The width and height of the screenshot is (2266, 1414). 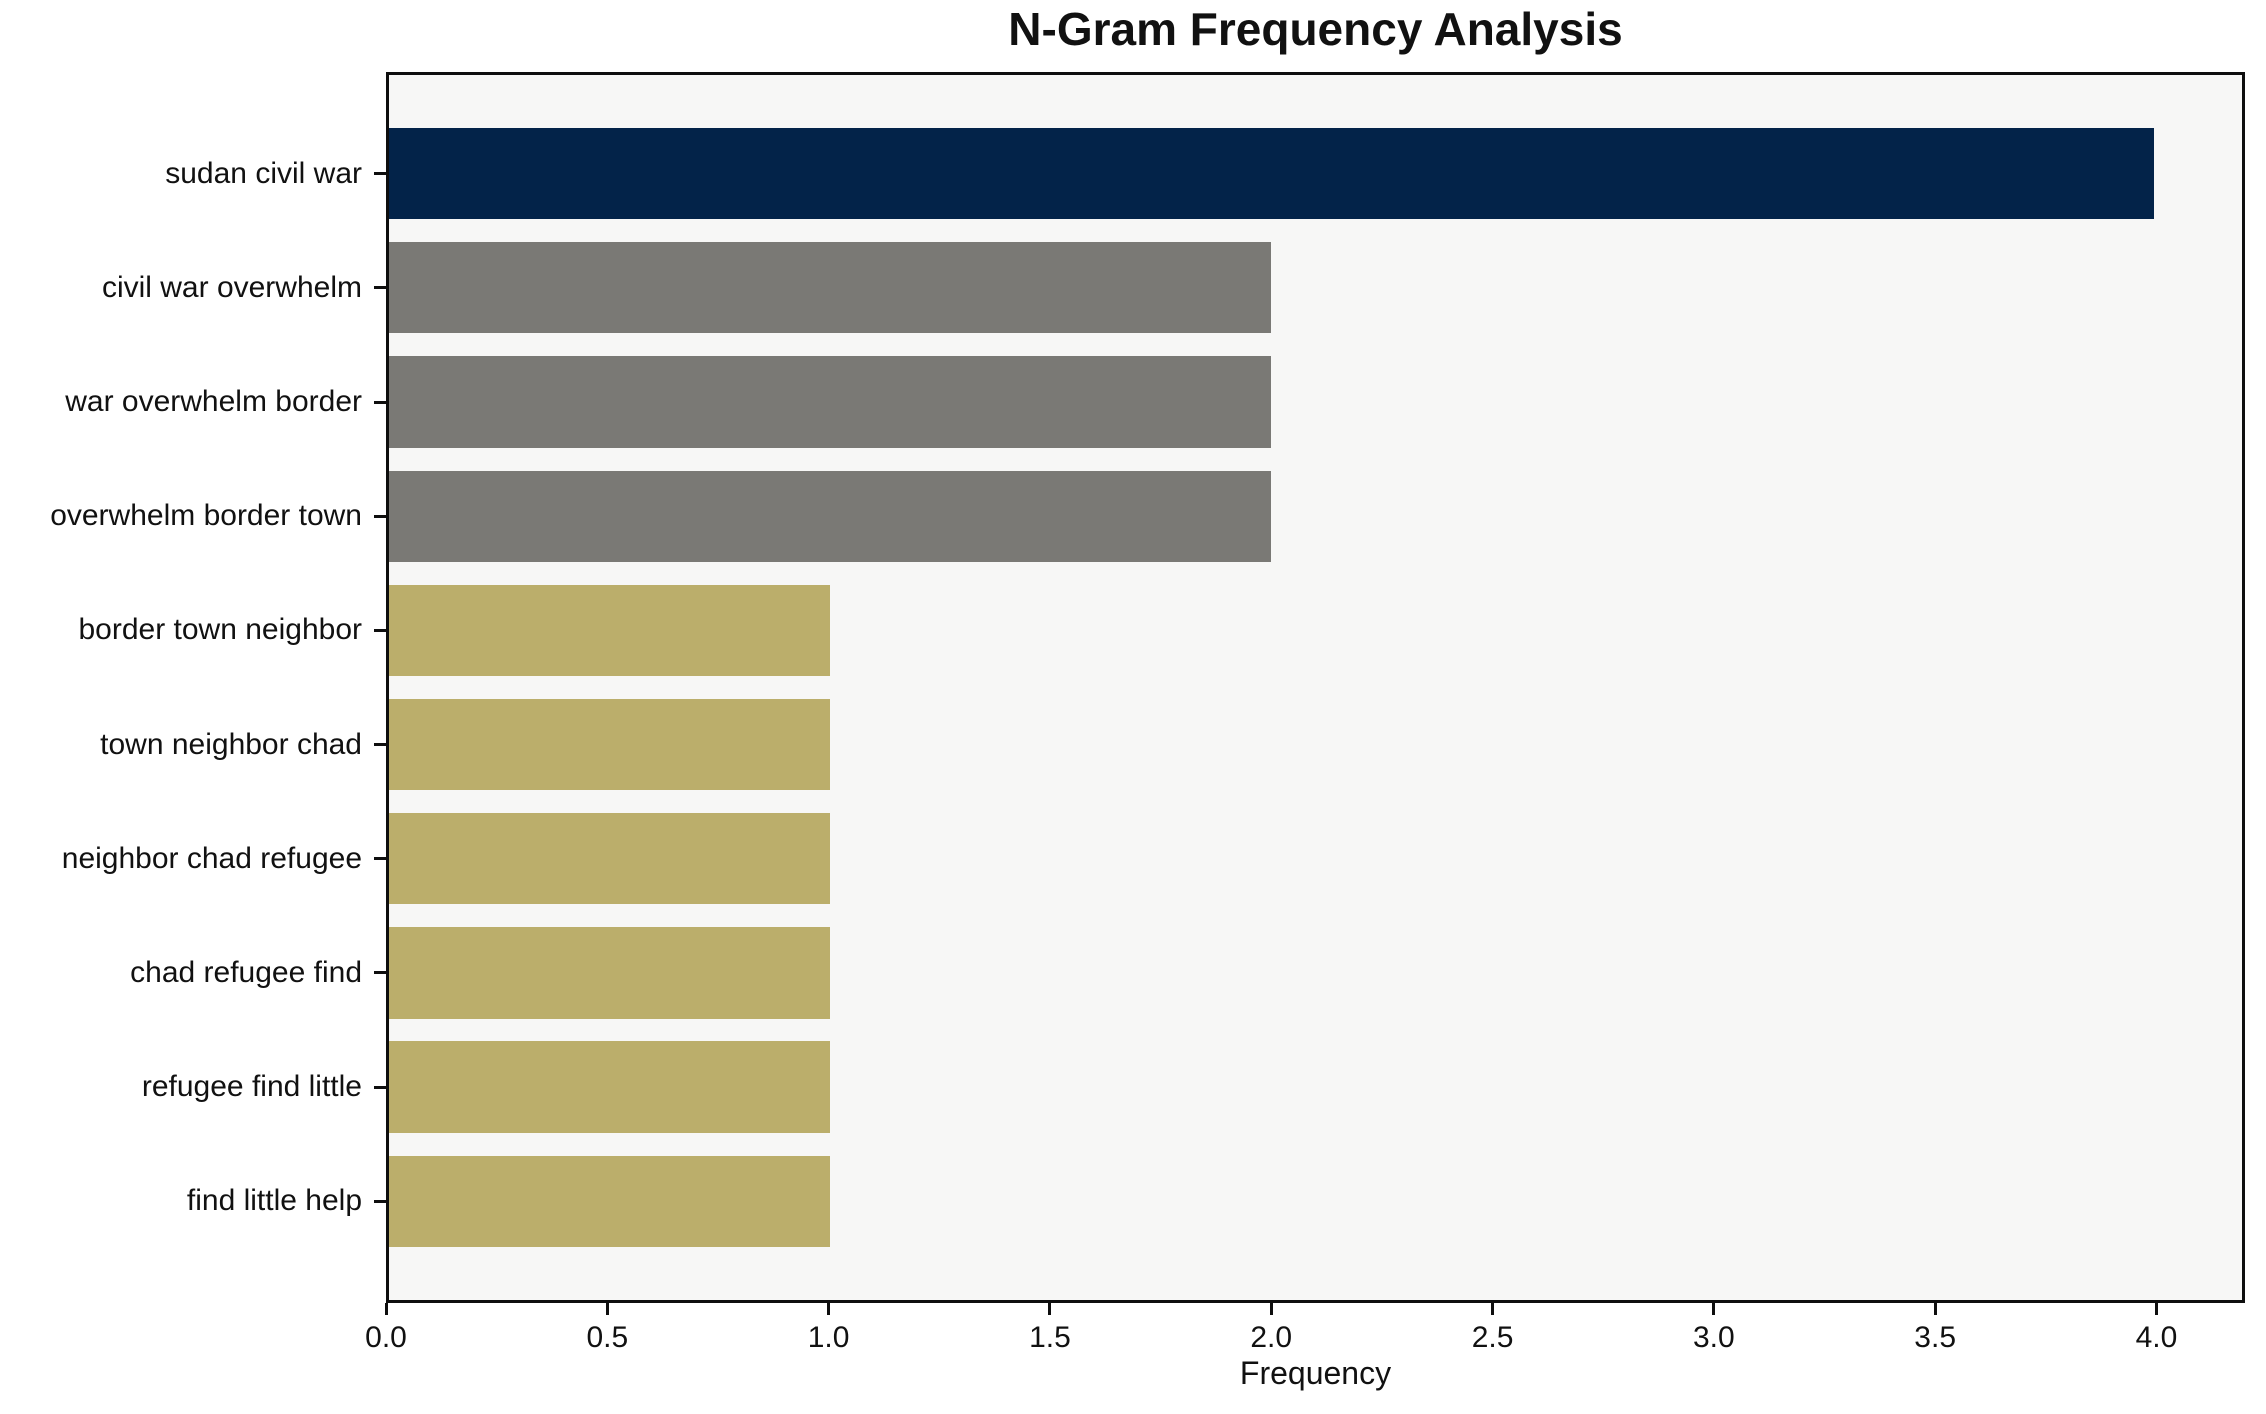 I want to click on bar-sudan-civil-war, so click(x=1271, y=173).